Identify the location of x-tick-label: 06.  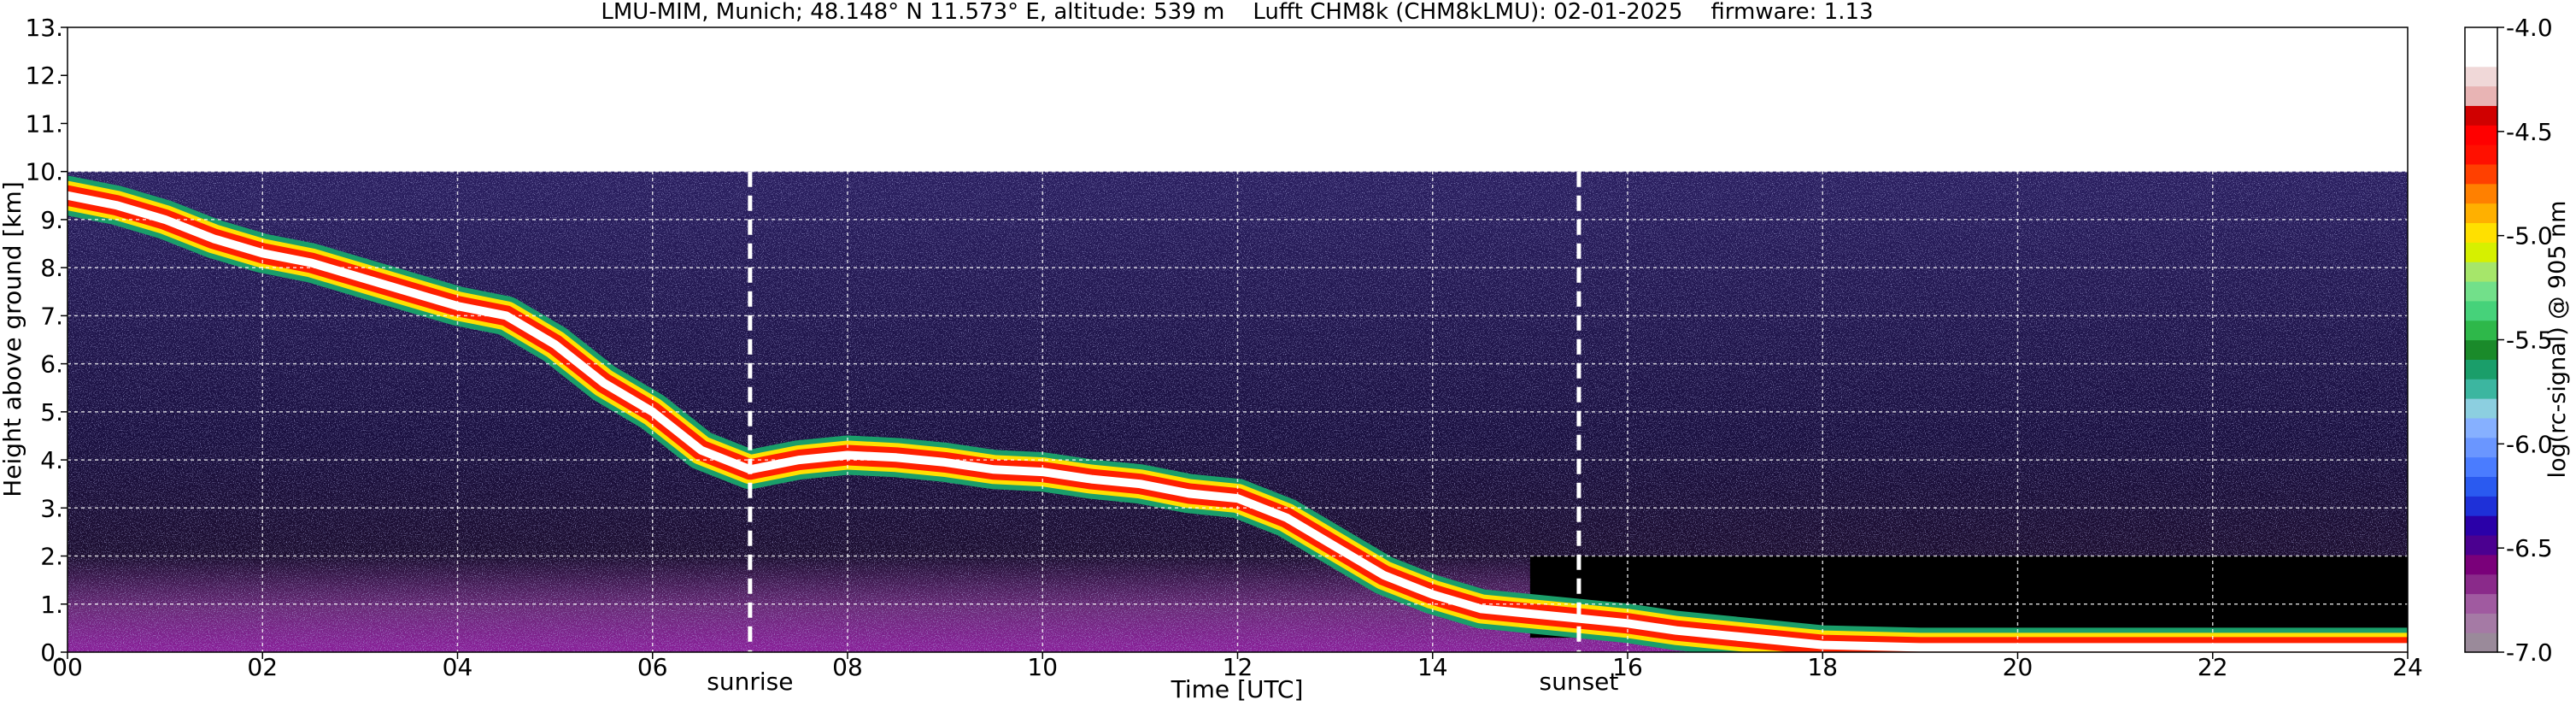
(652, 667).